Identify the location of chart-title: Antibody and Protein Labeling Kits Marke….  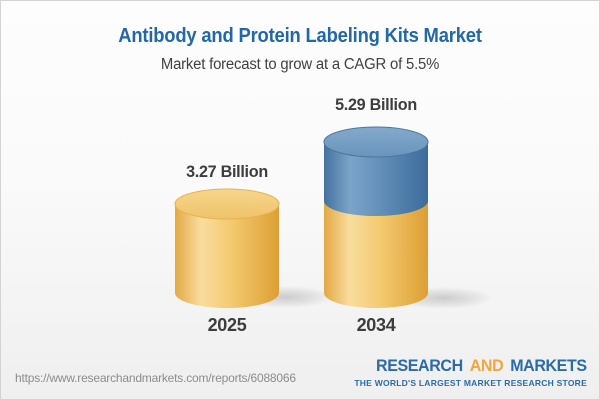
(300, 36).